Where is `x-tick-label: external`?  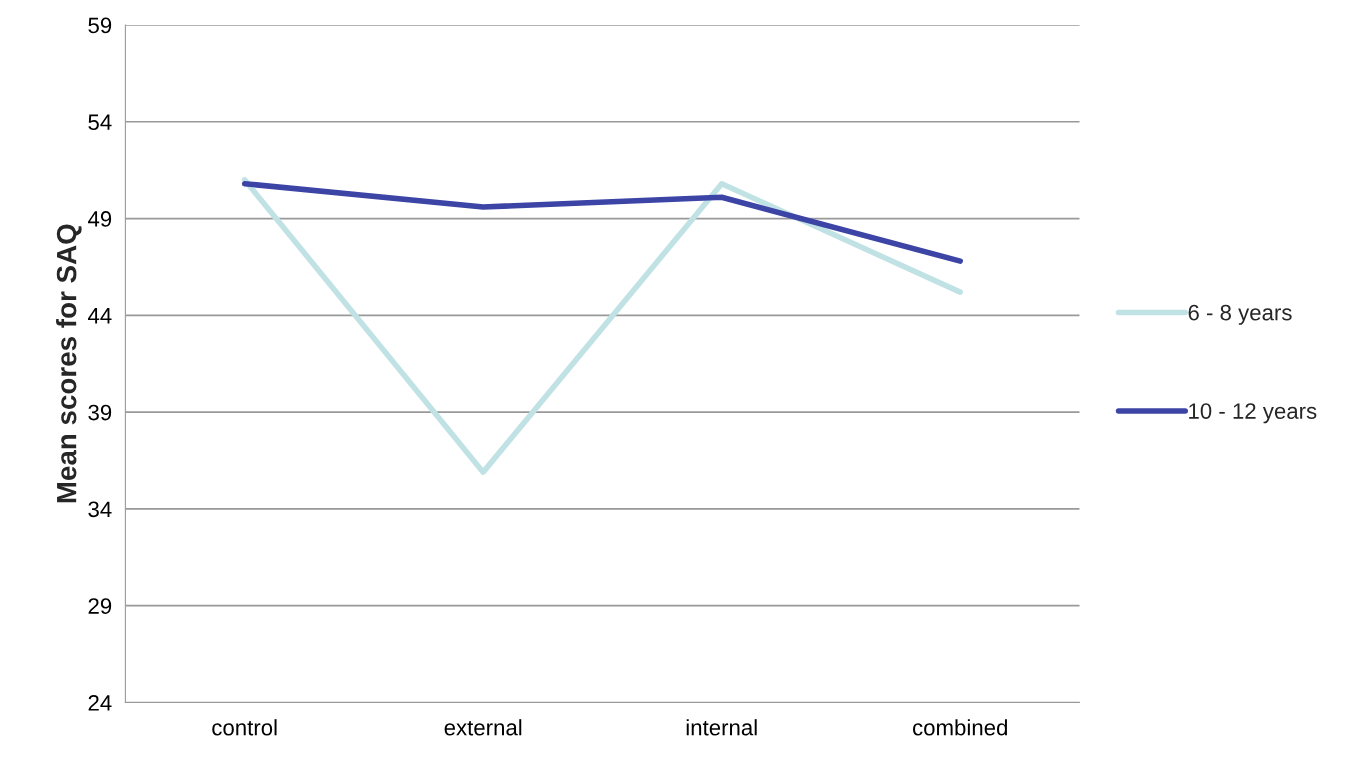 x-tick-label: external is located at coordinates (483, 727).